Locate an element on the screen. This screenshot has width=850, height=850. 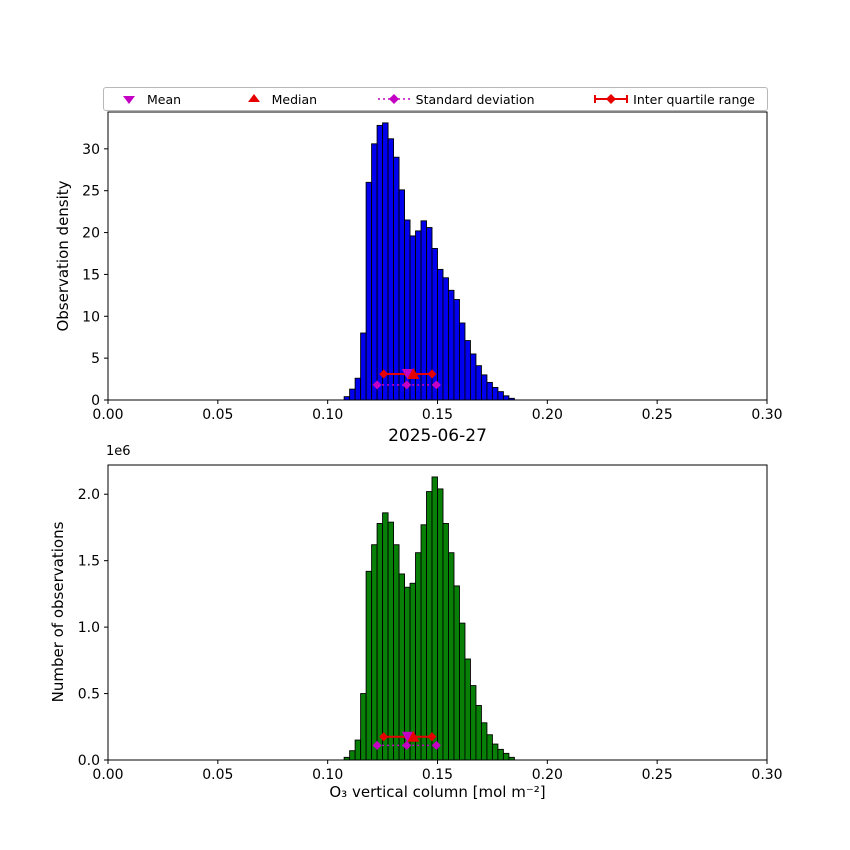
svg-text: 0 is located at coordinates (95, 401).